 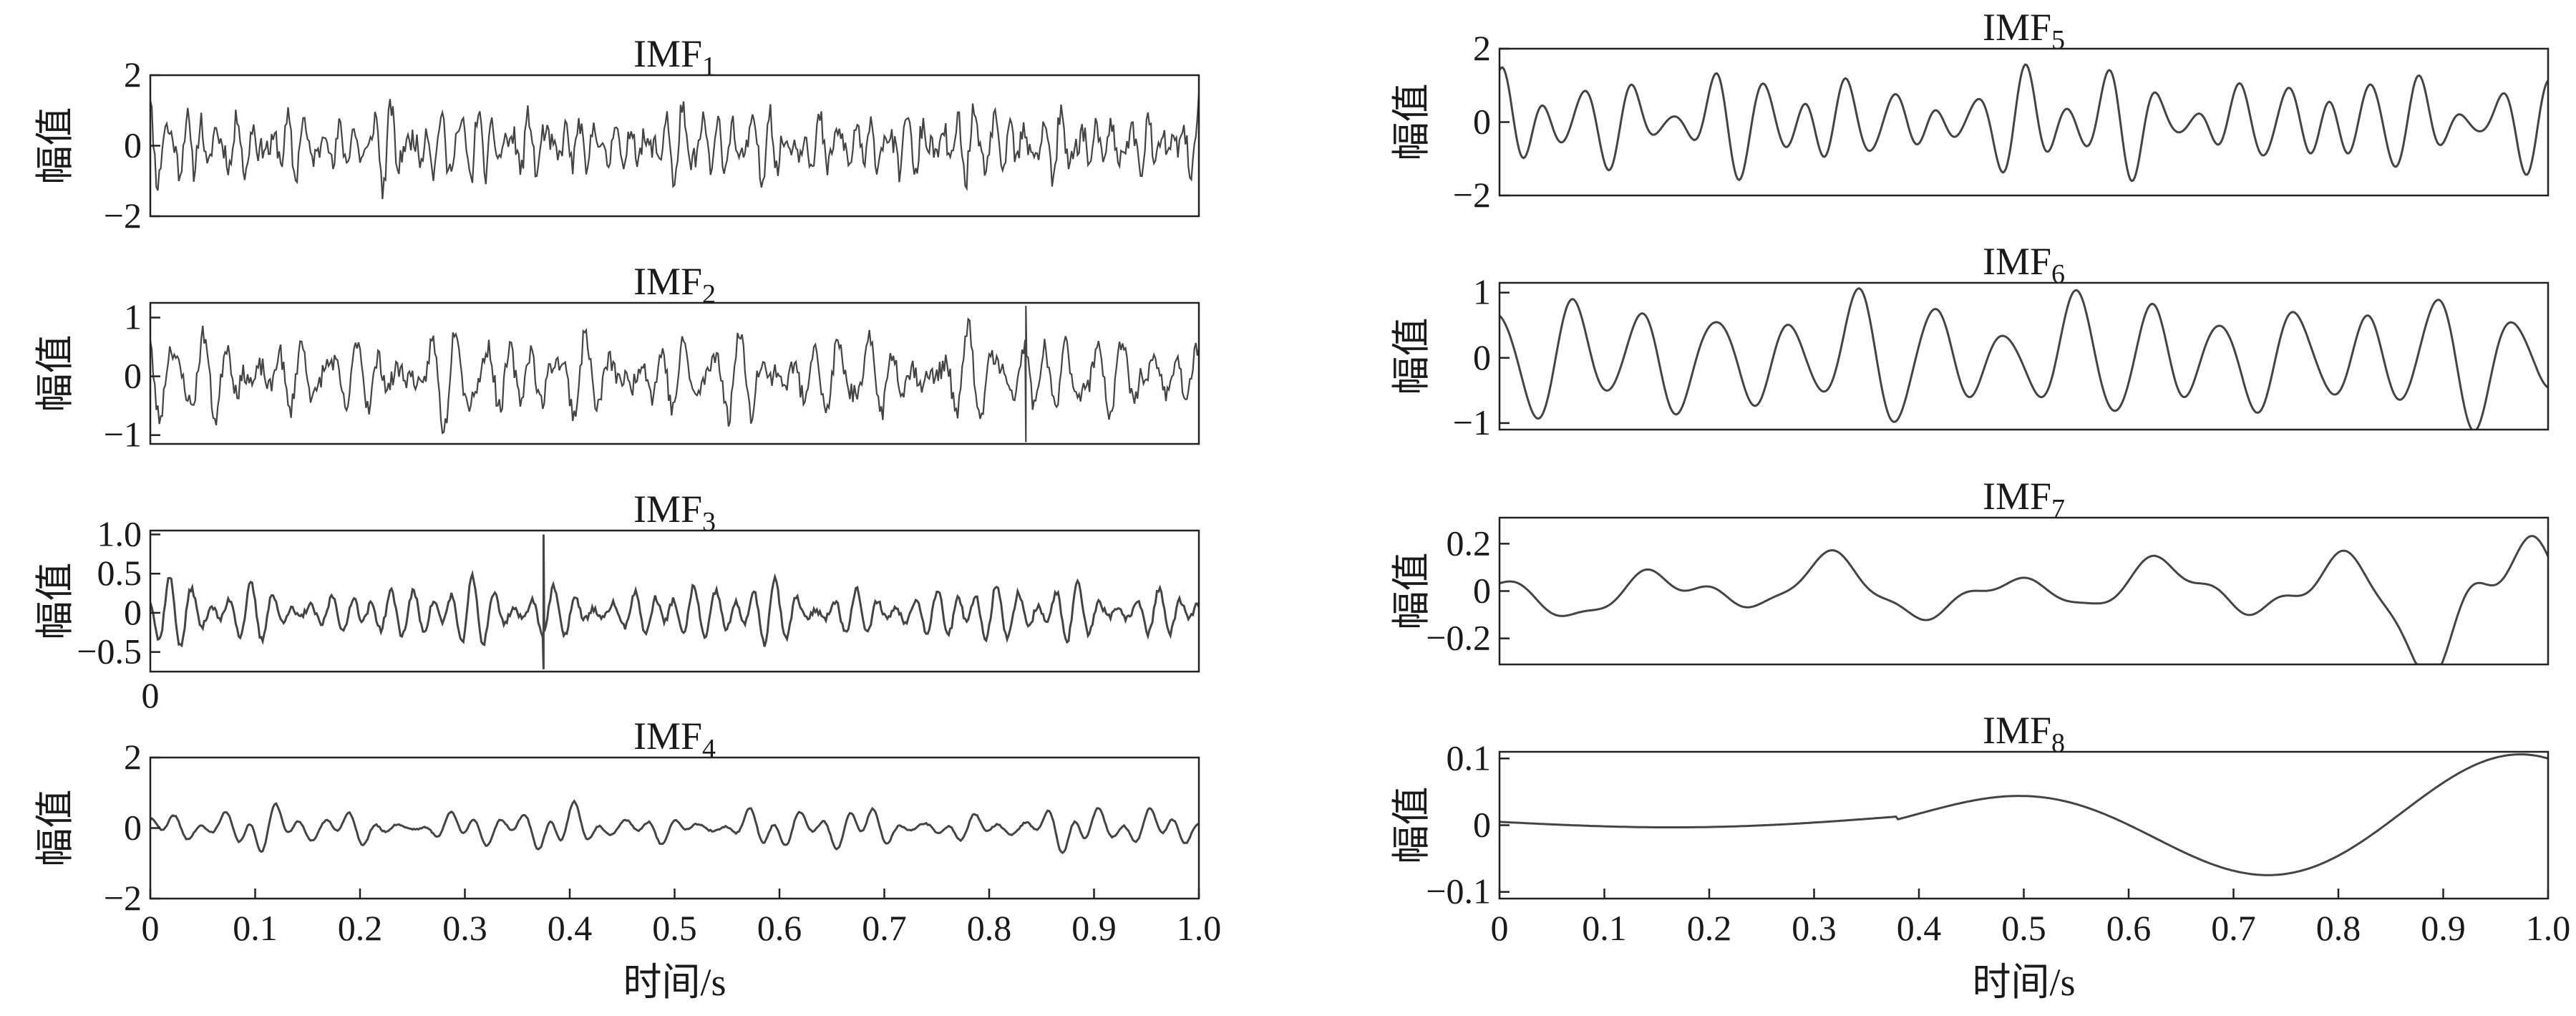 What do you see at coordinates (1458, 638) in the screenshot?
I see `y-tick-label: −0.2` at bounding box center [1458, 638].